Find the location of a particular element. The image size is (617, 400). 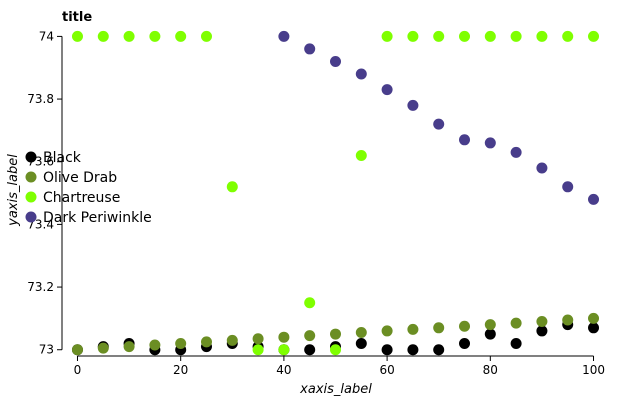

y-axis-label: yaxis_label is located at coordinates (13, 190).